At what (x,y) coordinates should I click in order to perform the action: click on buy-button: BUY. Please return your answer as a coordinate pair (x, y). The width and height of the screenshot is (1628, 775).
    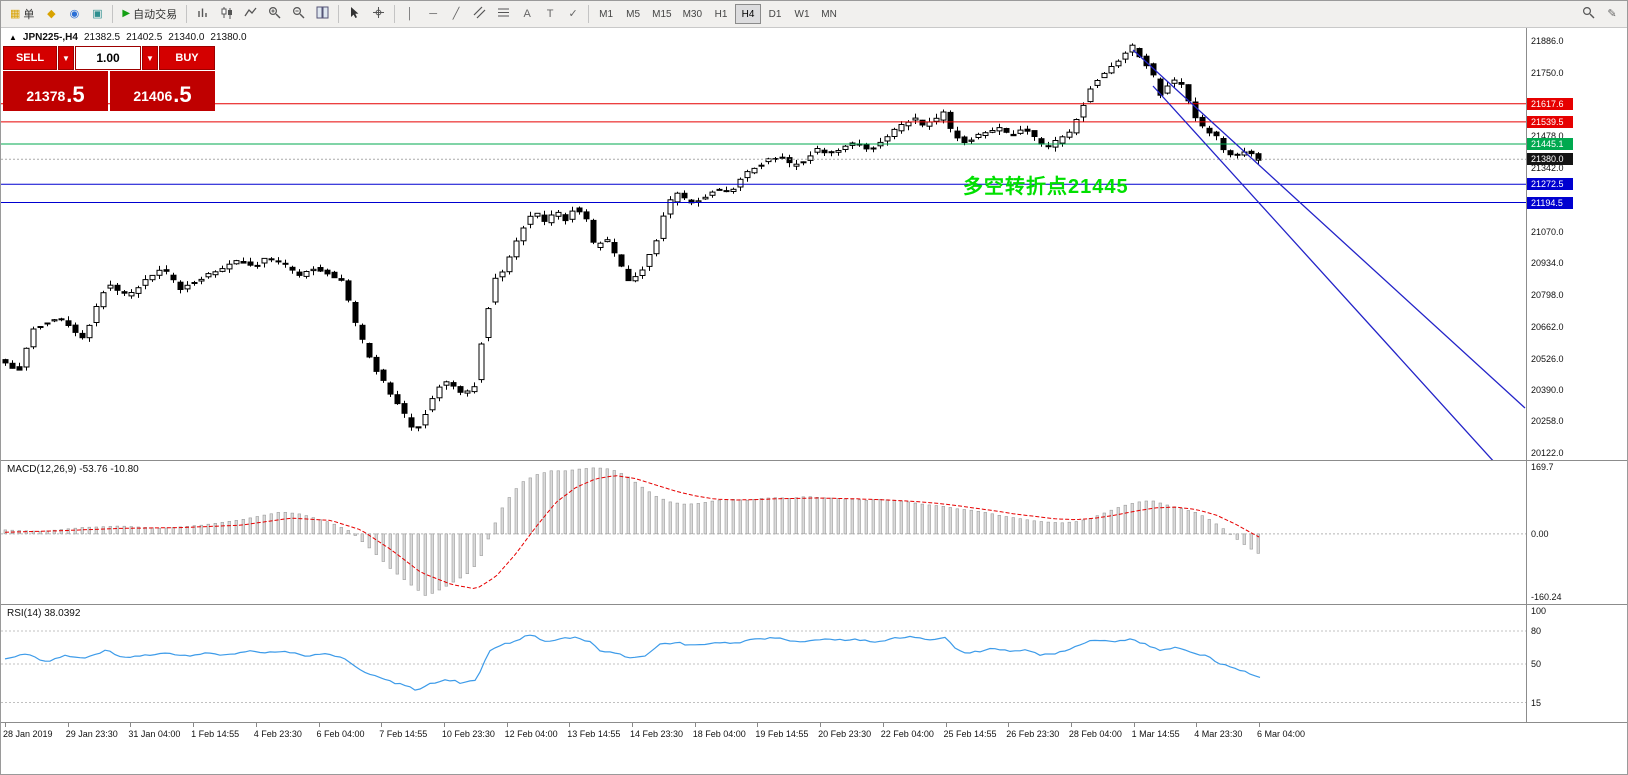
    Looking at the image, I should click on (187, 58).